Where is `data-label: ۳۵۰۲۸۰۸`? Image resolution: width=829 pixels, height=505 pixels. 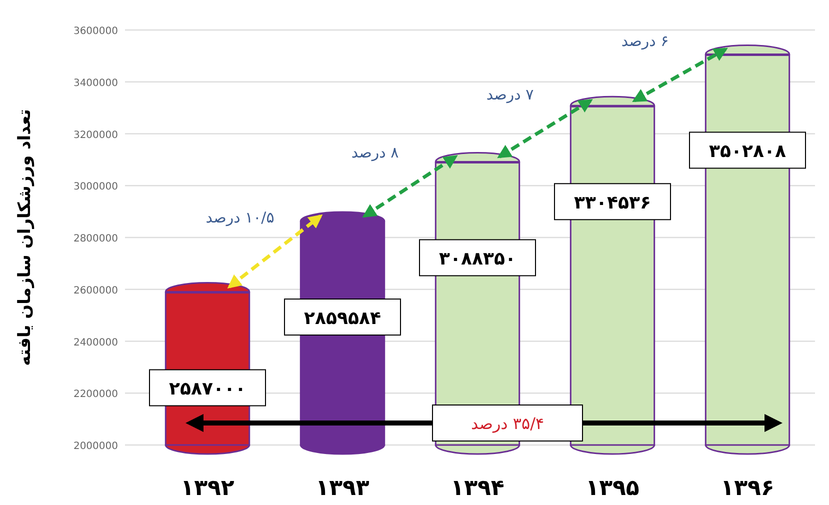
data-label: ۳۵۰۲۸۰۸ is located at coordinates (747, 151).